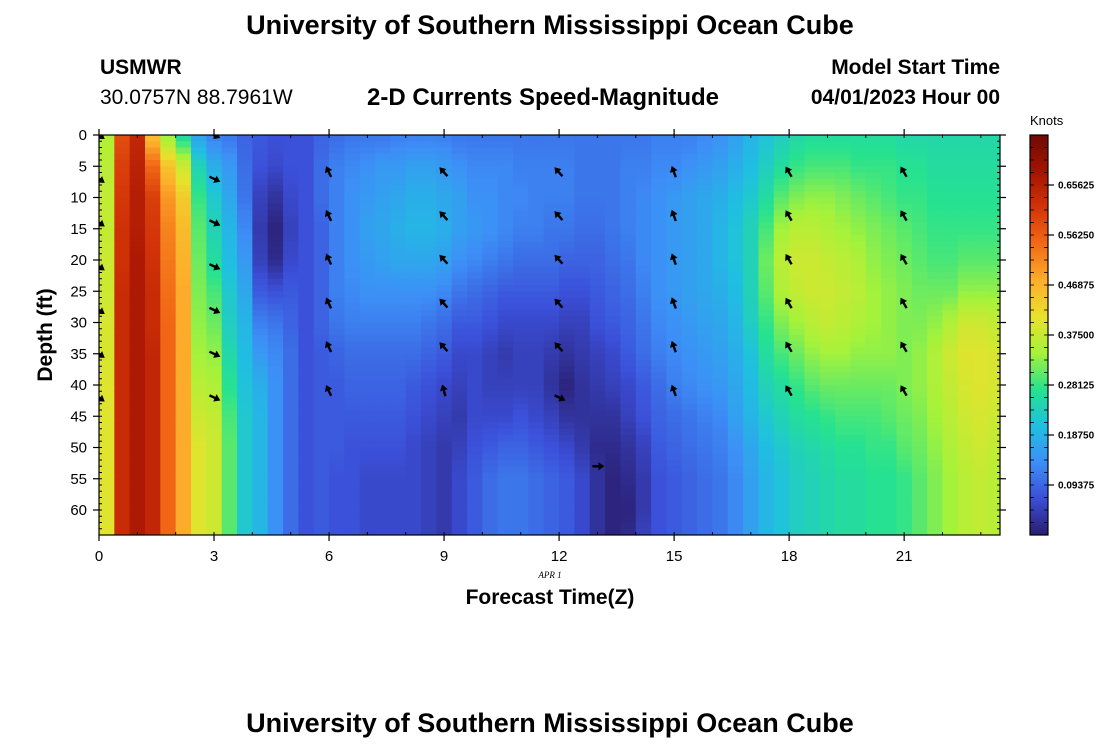  I want to click on colorbar-tick-label: 0.09375, so click(1076, 486).